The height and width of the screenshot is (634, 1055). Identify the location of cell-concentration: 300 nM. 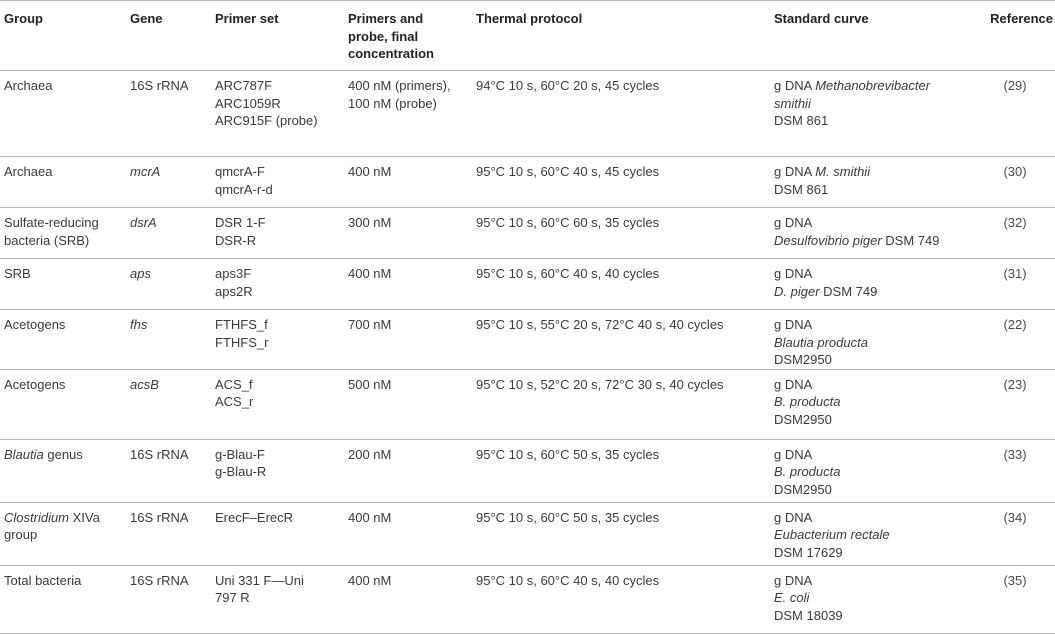
(370, 222).